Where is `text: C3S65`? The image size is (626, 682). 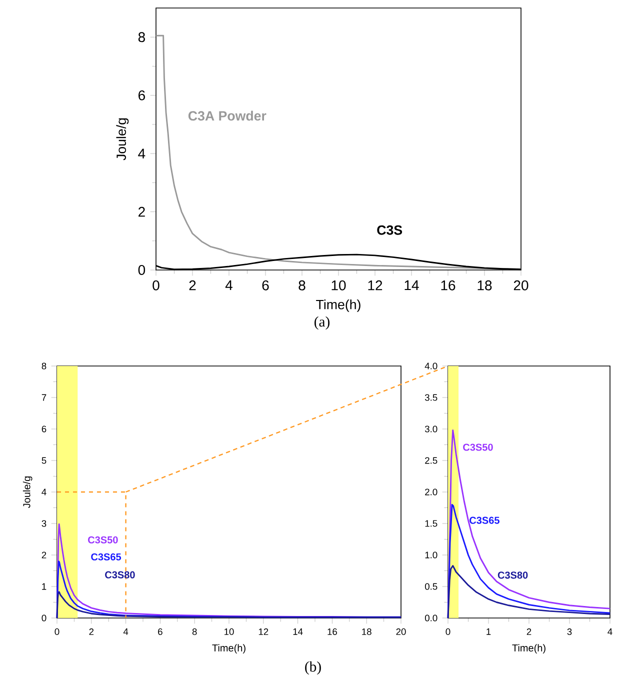 text: C3S65 is located at coordinates (106, 556).